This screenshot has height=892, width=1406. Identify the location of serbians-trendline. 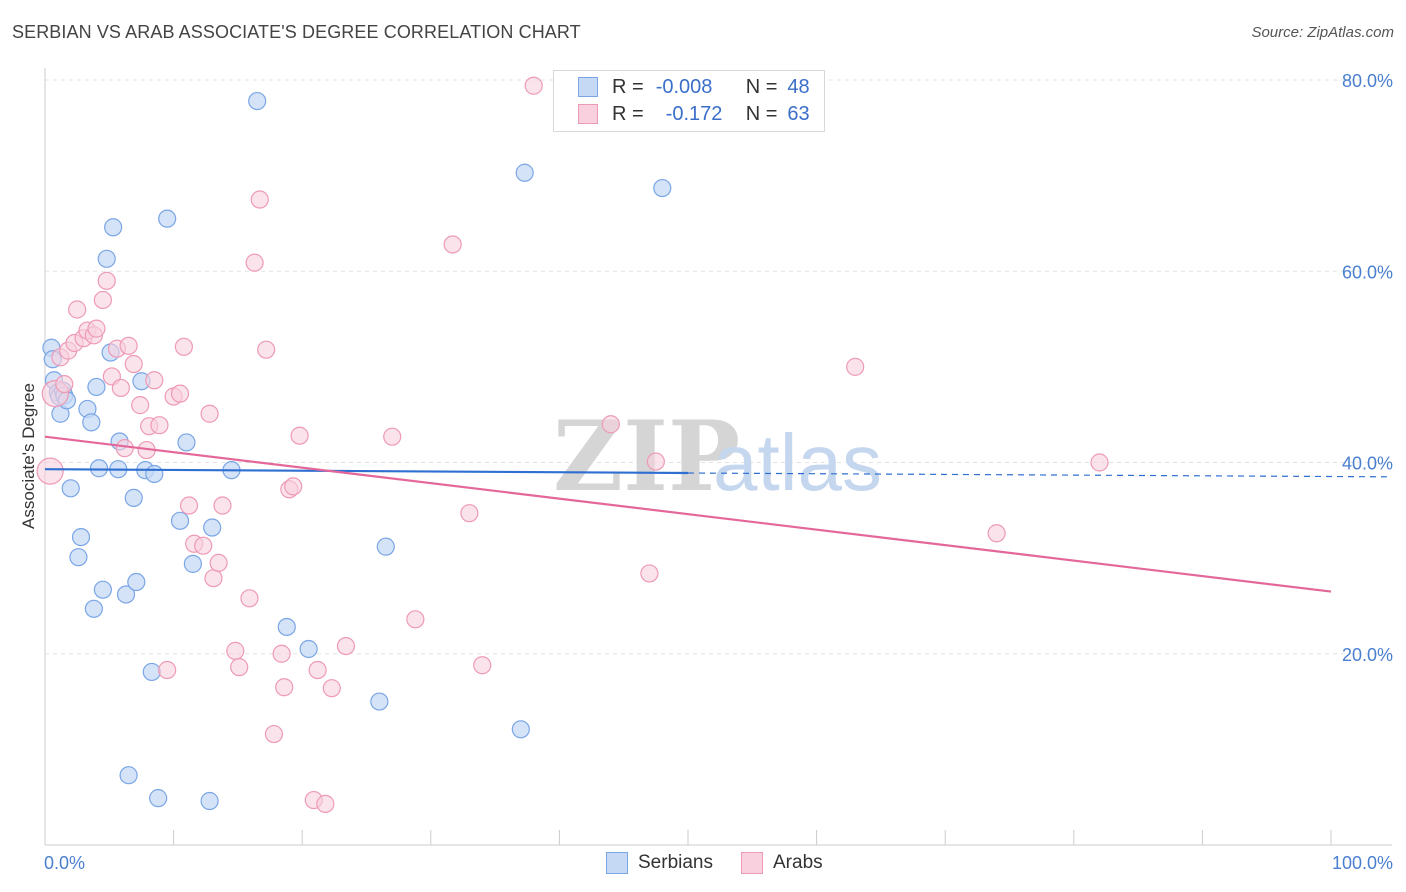
(366, 471).